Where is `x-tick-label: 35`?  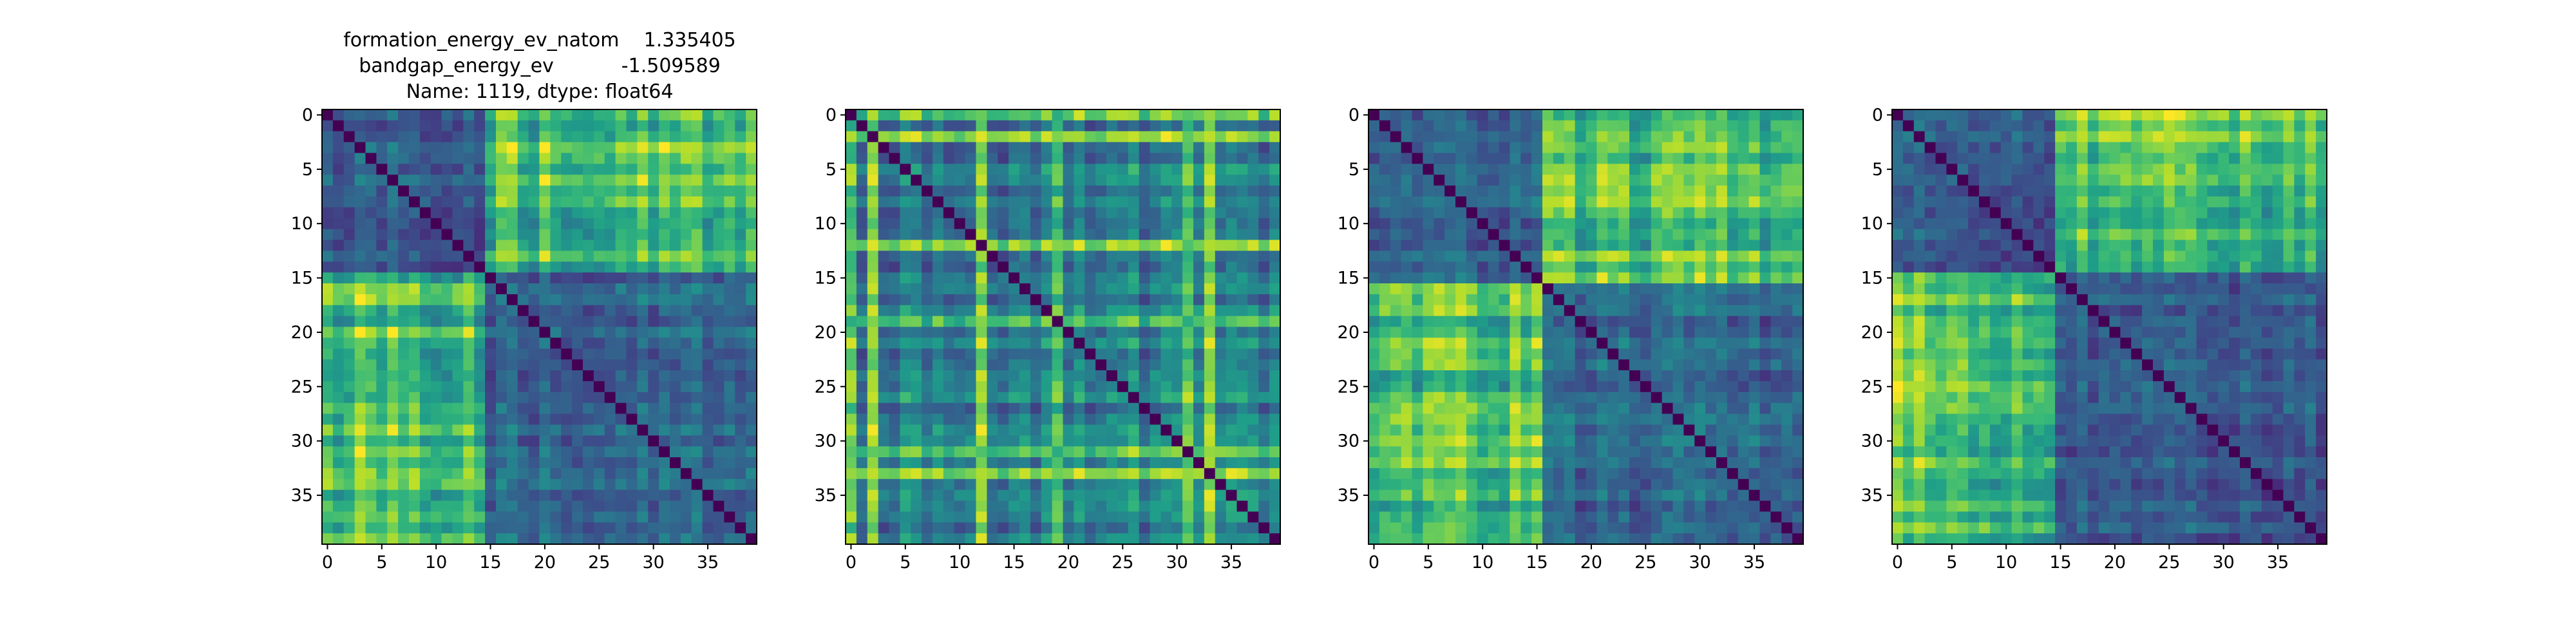 x-tick-label: 35 is located at coordinates (1754, 563).